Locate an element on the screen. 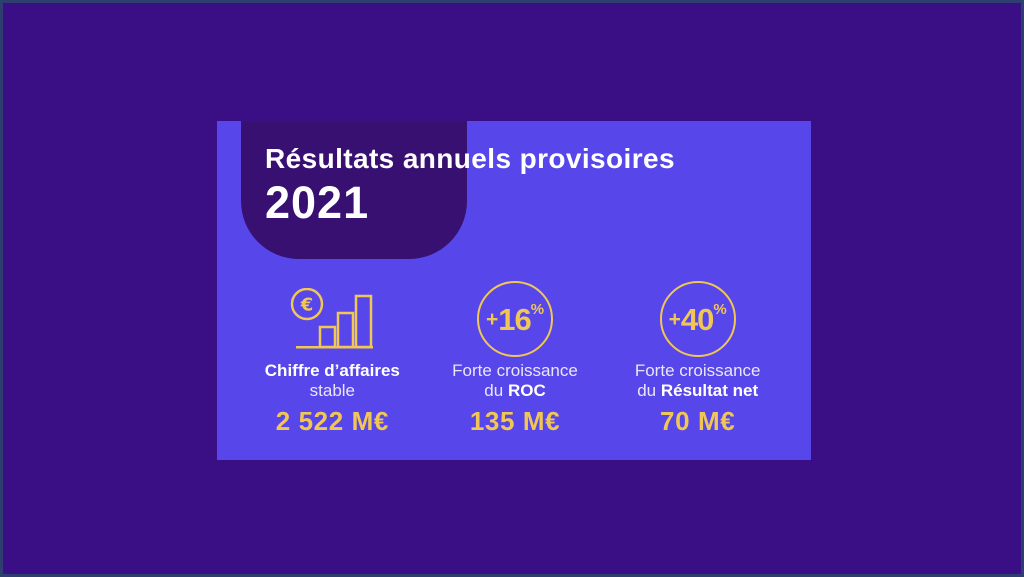 Image resolution: width=1024 pixels, height=577 pixels. title-background-shape is located at coordinates (354, 190).